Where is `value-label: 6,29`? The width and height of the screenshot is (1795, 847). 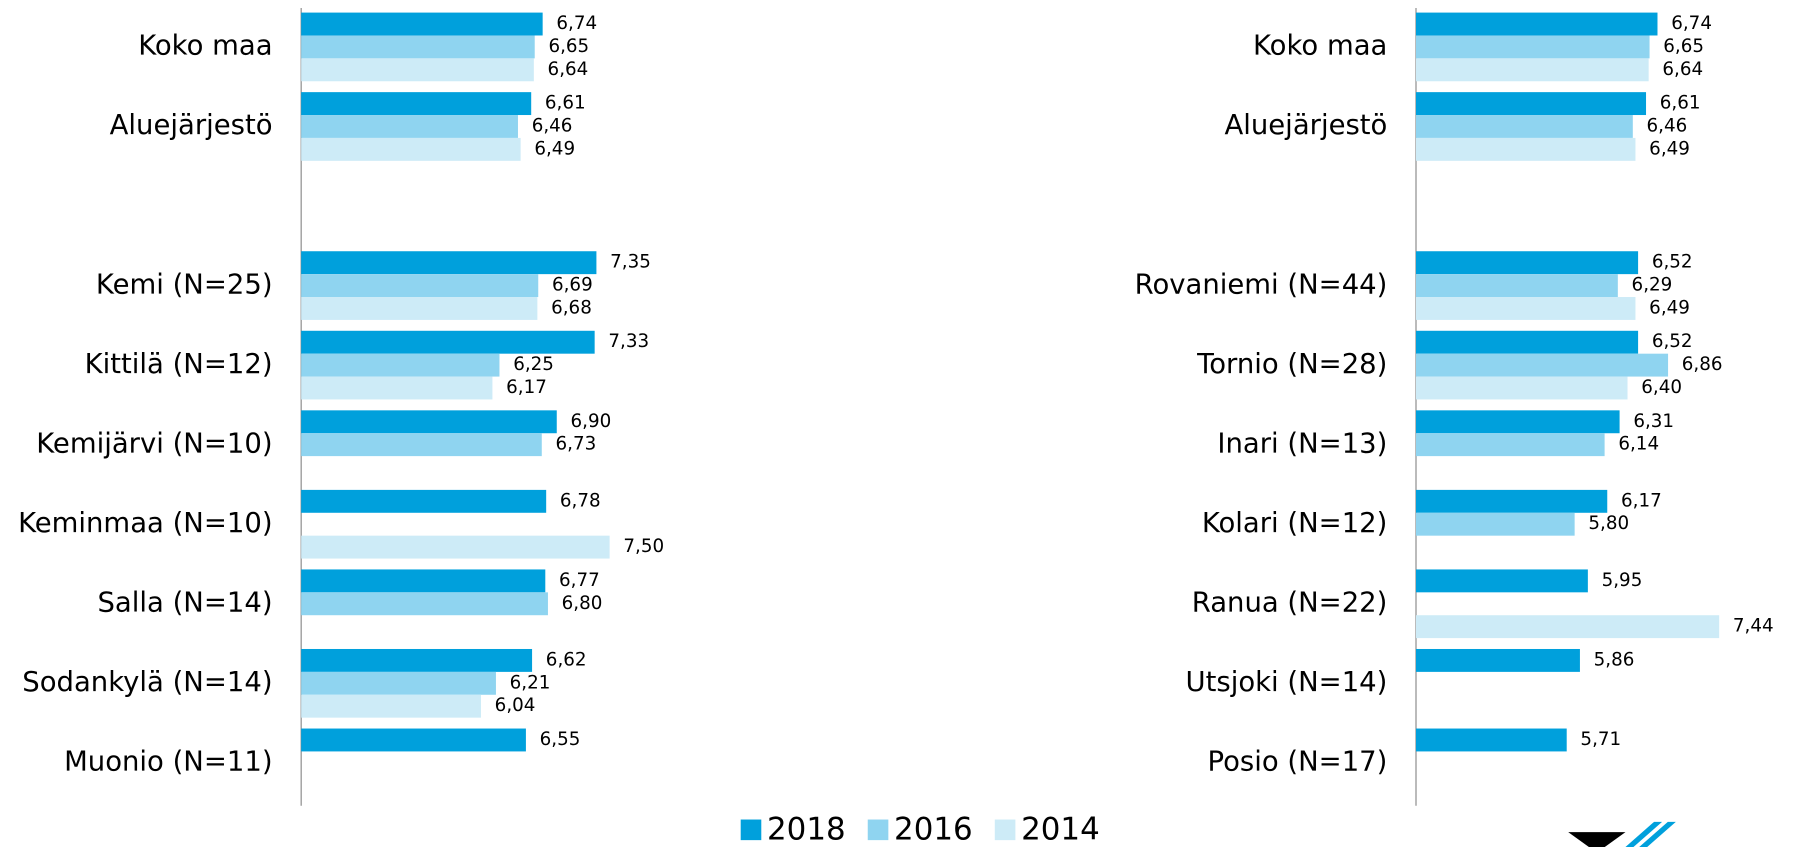
value-label: 6,29 is located at coordinates (1652, 285).